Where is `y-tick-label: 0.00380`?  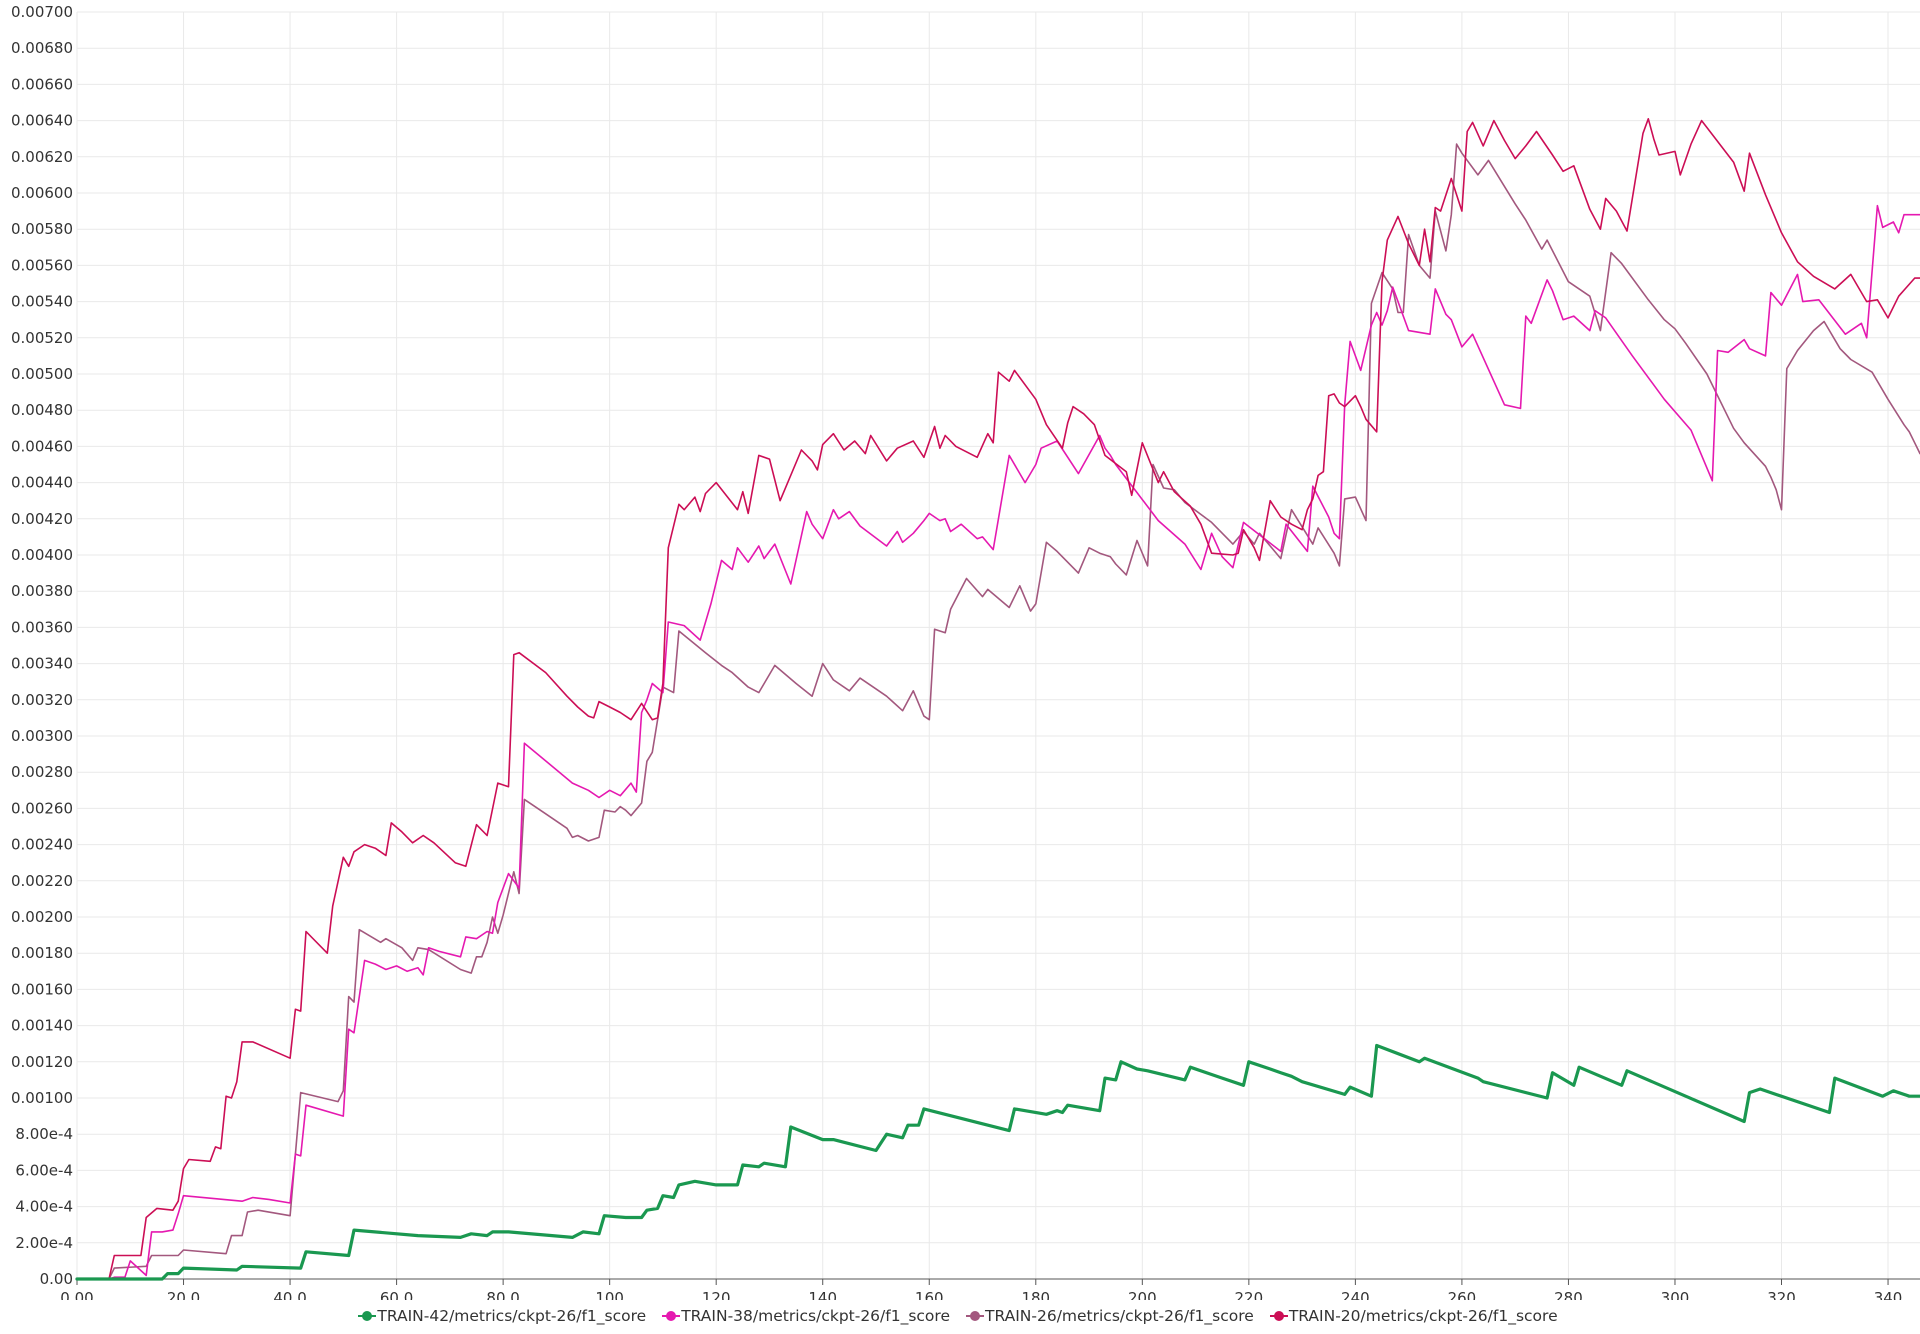 y-tick-label: 0.00380 is located at coordinates (42, 591).